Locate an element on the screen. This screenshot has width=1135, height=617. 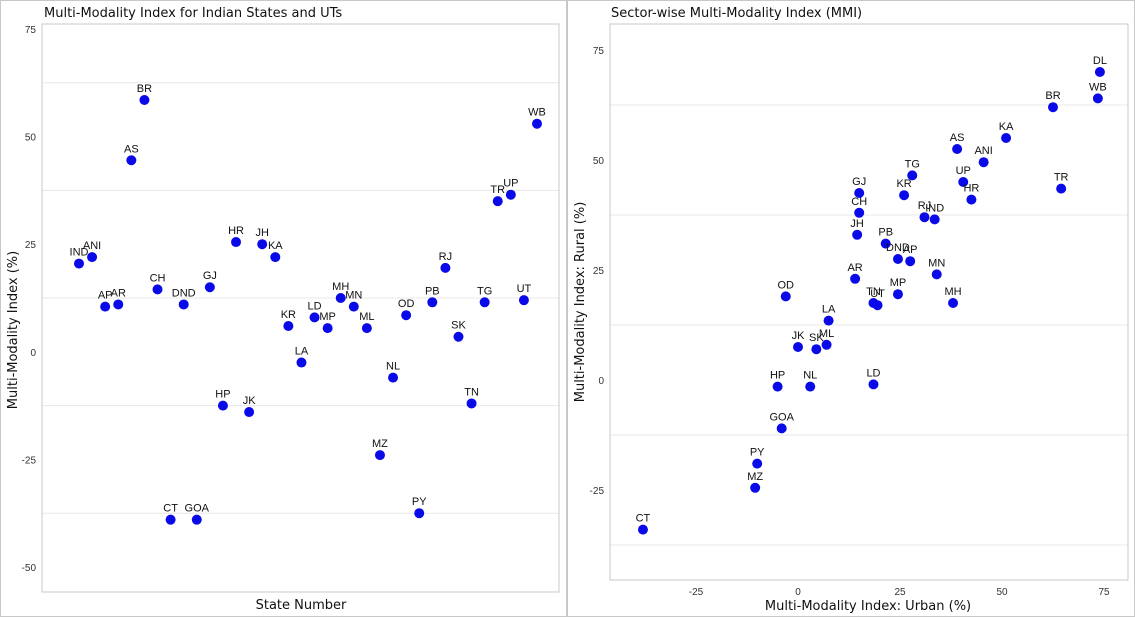
left-point-label: JK is located at coordinates (250, 401).